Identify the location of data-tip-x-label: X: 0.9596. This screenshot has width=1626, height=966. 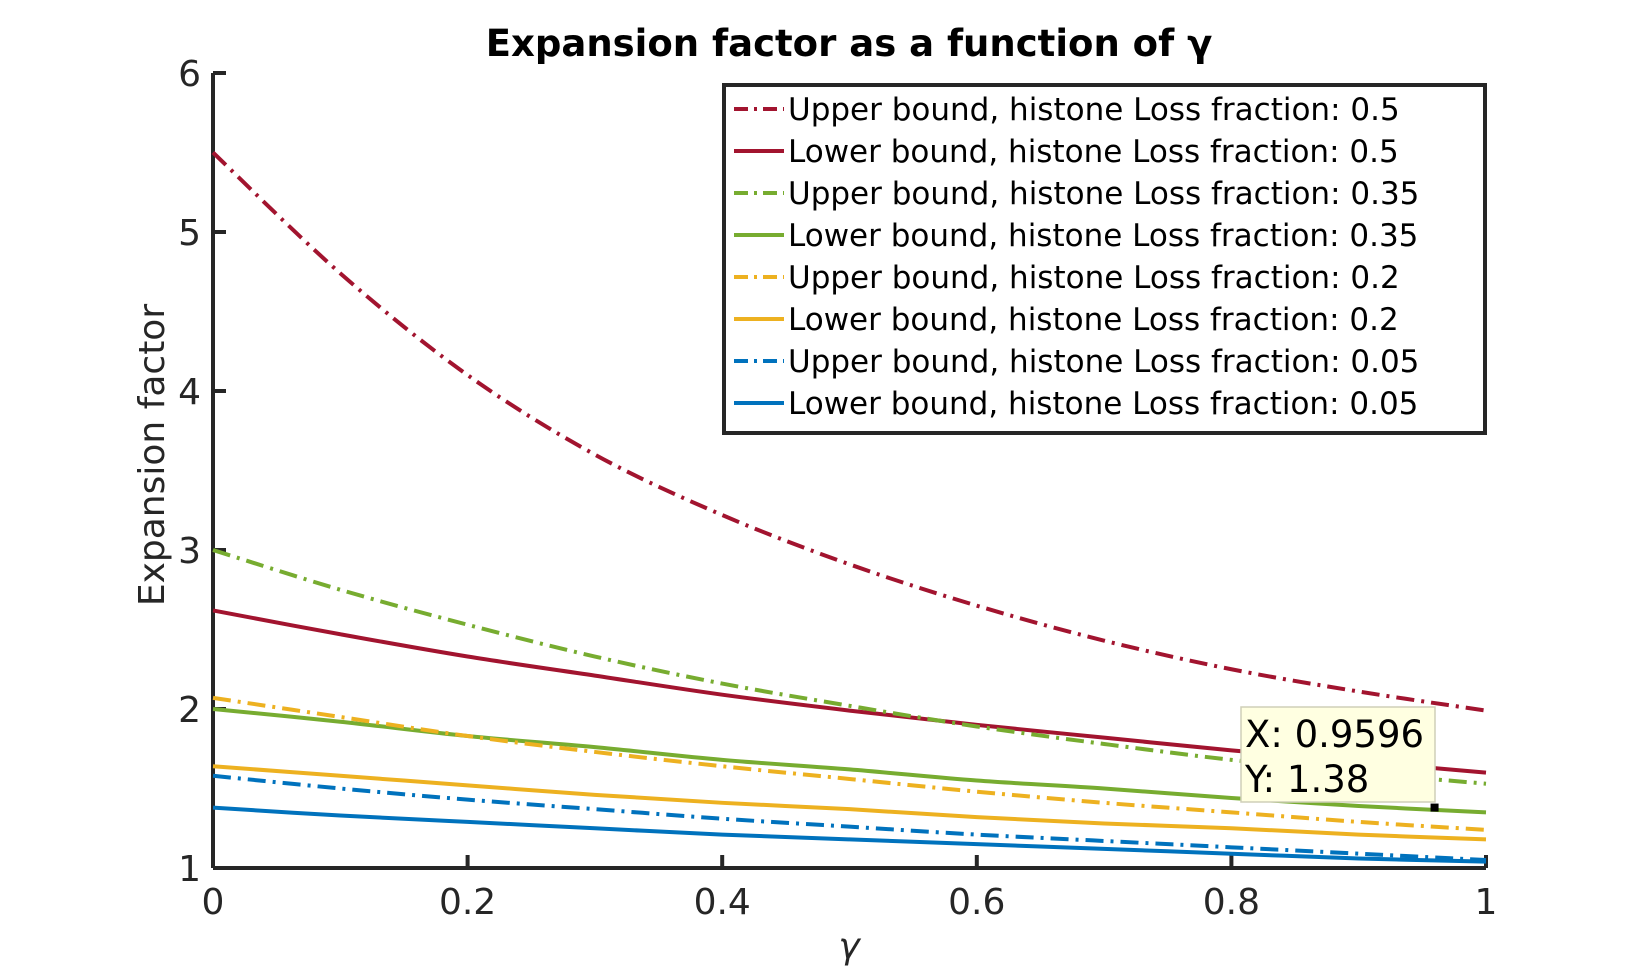
(1334, 734).